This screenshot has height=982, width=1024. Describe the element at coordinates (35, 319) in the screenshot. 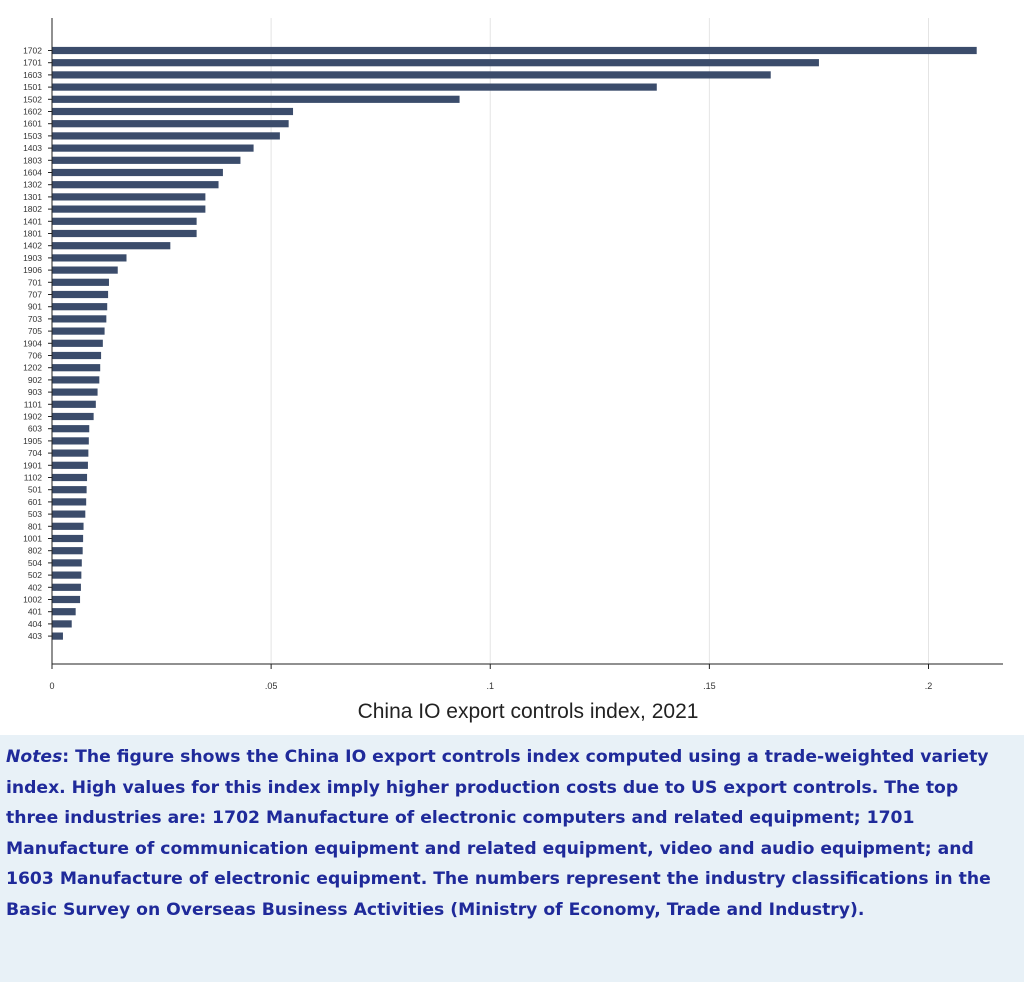

I see `category-label: 703` at that location.